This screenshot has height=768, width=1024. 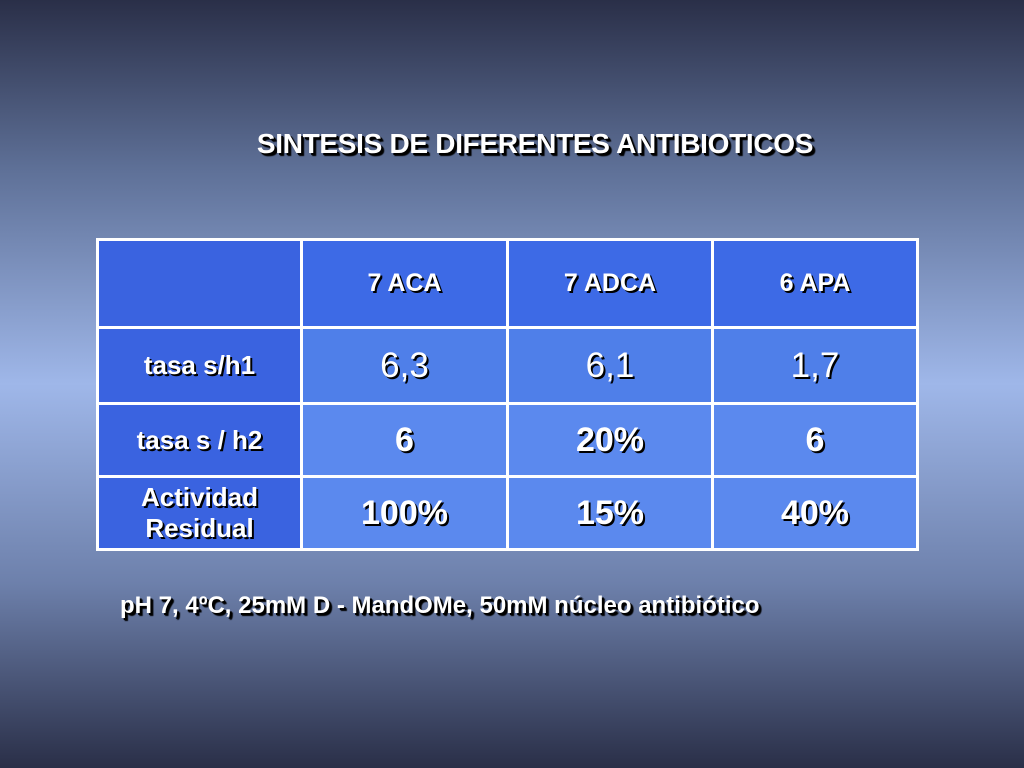 I want to click on table-cell: 6,1, so click(x=610, y=365).